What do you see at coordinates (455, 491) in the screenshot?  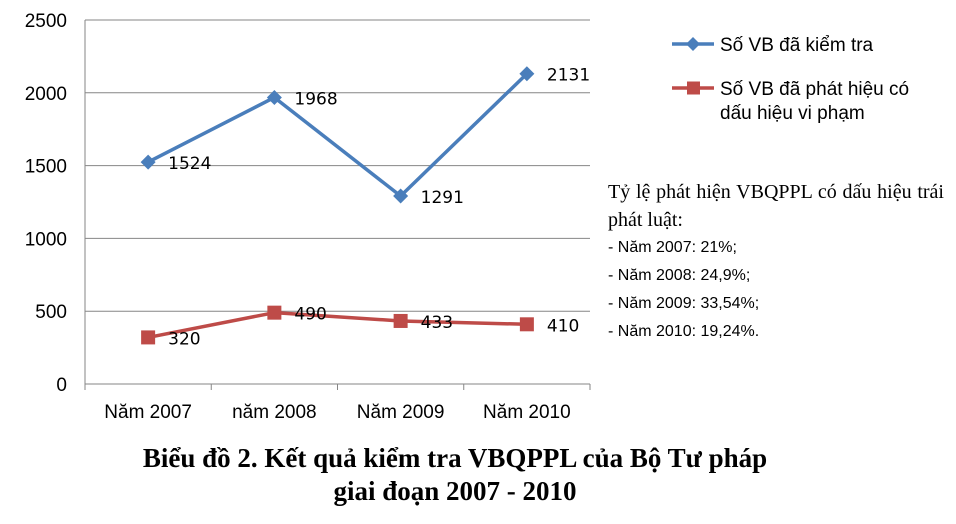 I see `caption-line-2: giai đoạn 2007 - 2010` at bounding box center [455, 491].